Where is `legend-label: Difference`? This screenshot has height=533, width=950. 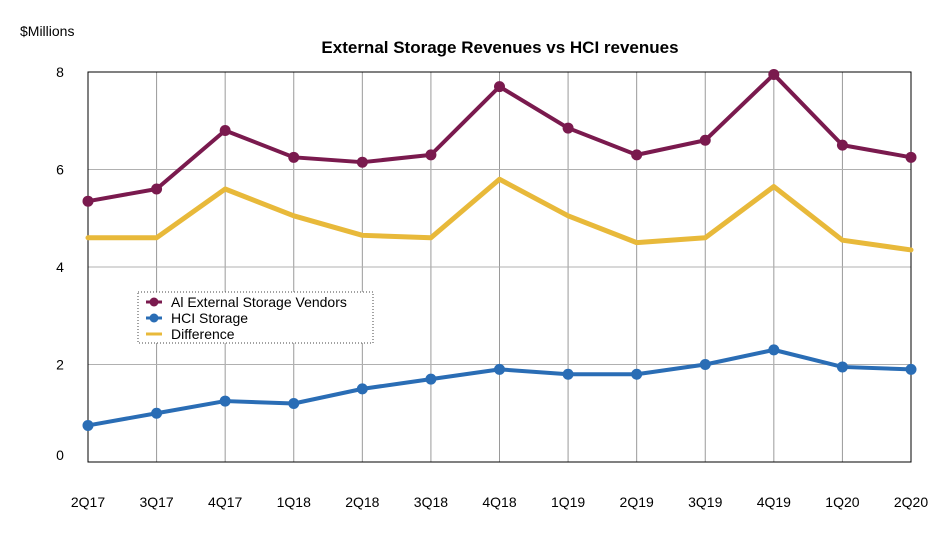 legend-label: Difference is located at coordinates (203, 334).